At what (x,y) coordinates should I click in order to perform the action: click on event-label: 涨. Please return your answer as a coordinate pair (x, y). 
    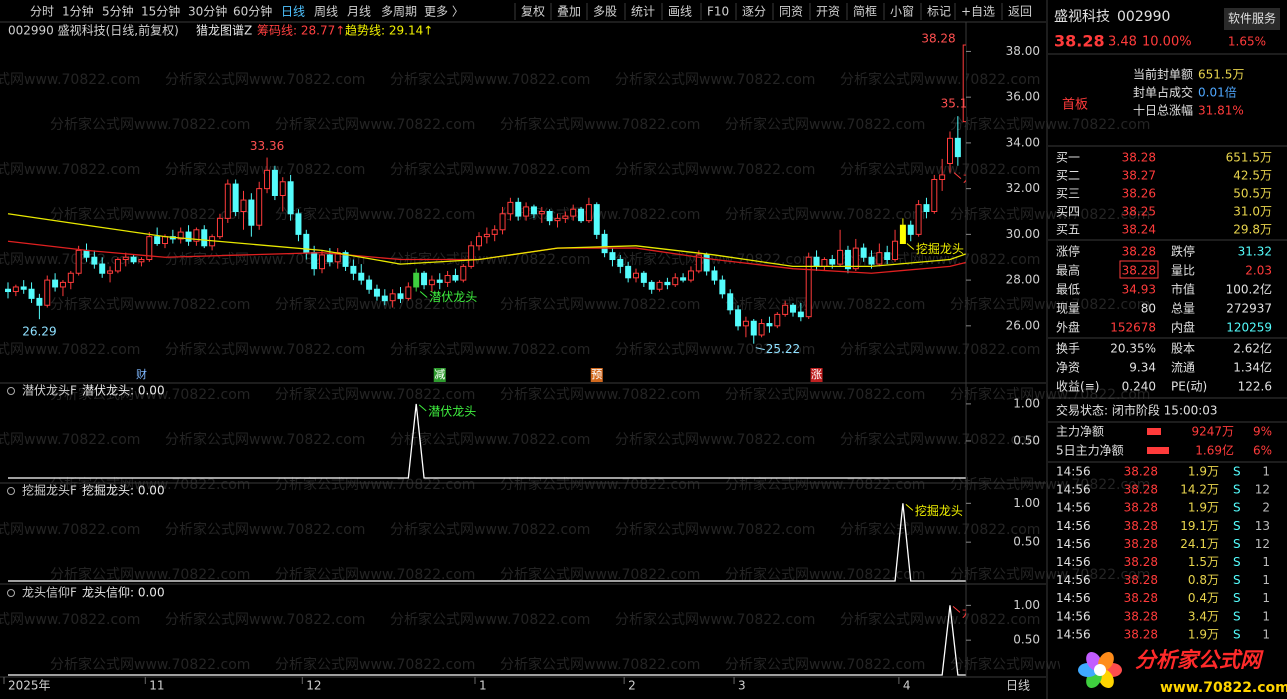
    Looking at the image, I should click on (816, 374).